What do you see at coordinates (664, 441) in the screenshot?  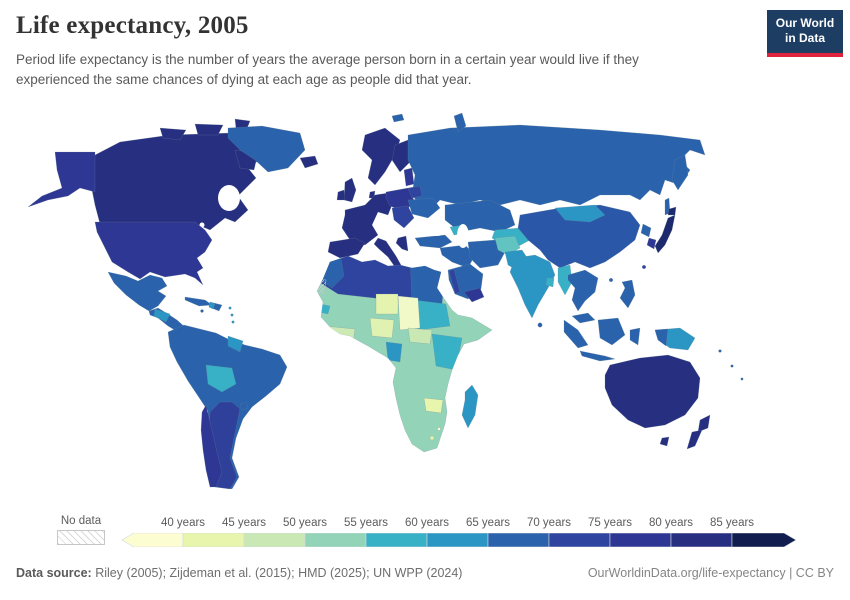 I see `region-tasmania` at bounding box center [664, 441].